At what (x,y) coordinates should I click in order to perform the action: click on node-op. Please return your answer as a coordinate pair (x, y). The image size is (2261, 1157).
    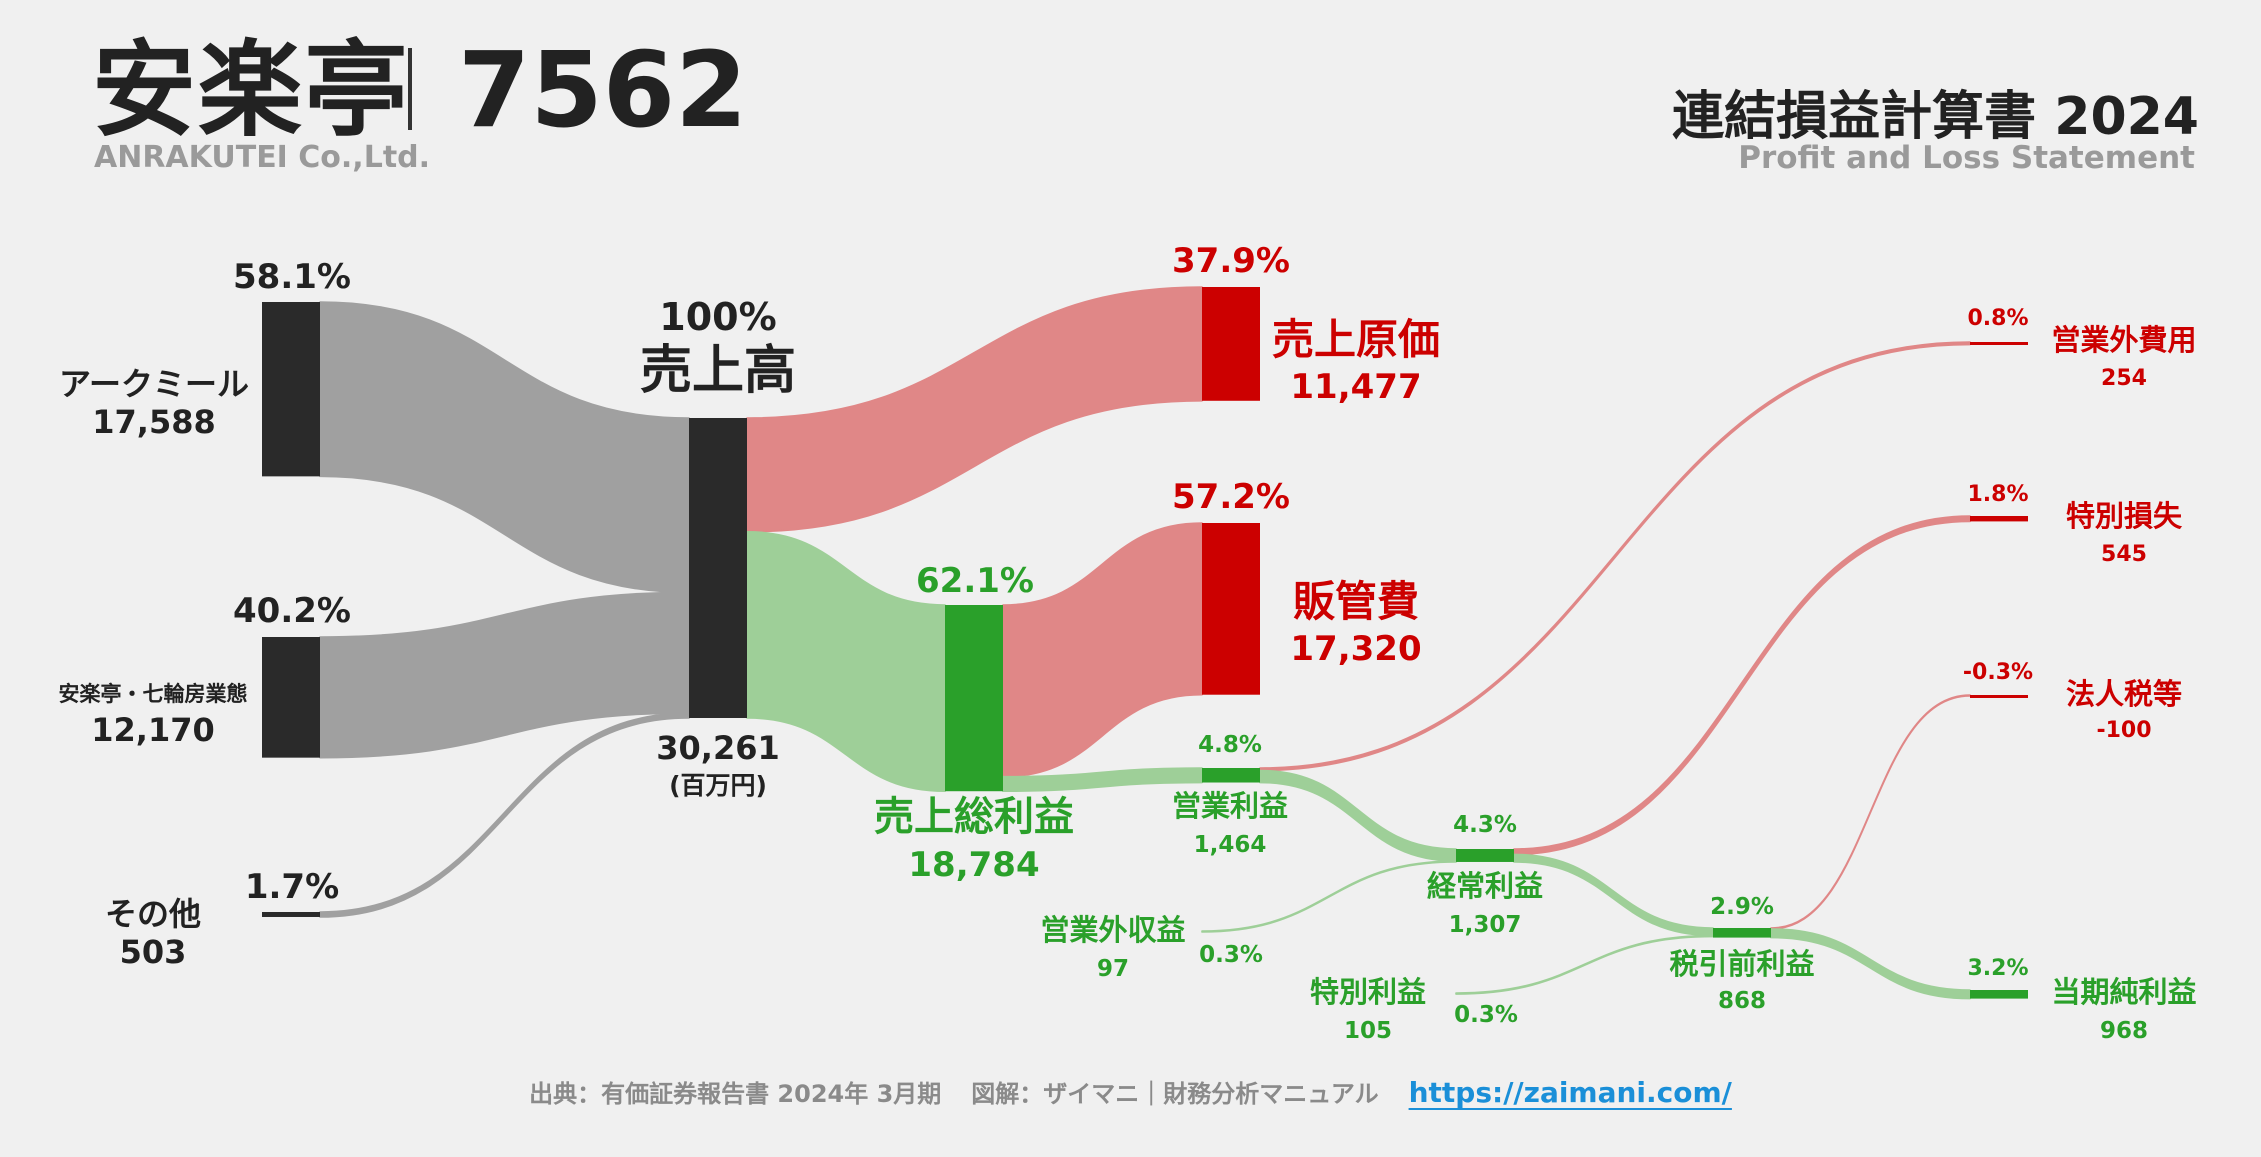
    Looking at the image, I should click on (1231, 775).